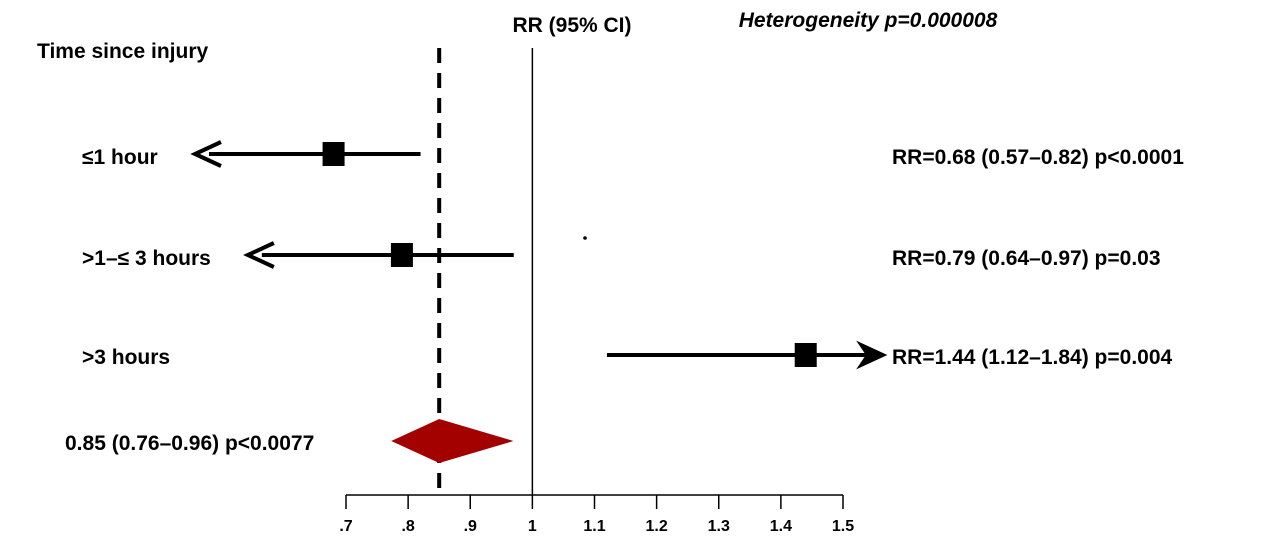 The width and height of the screenshot is (1268, 537). I want to click on x-tick-label-3: .9, so click(470, 526).